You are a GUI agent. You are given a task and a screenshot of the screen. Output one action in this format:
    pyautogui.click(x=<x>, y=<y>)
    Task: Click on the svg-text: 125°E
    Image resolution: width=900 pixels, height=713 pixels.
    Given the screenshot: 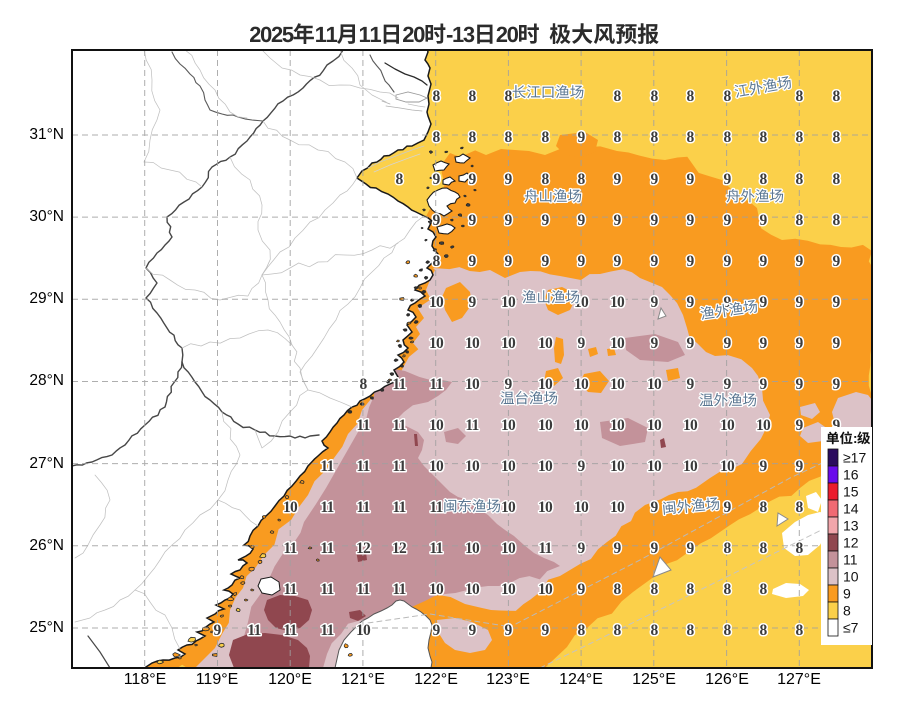 What is the action you would take?
    pyautogui.click(x=654, y=679)
    